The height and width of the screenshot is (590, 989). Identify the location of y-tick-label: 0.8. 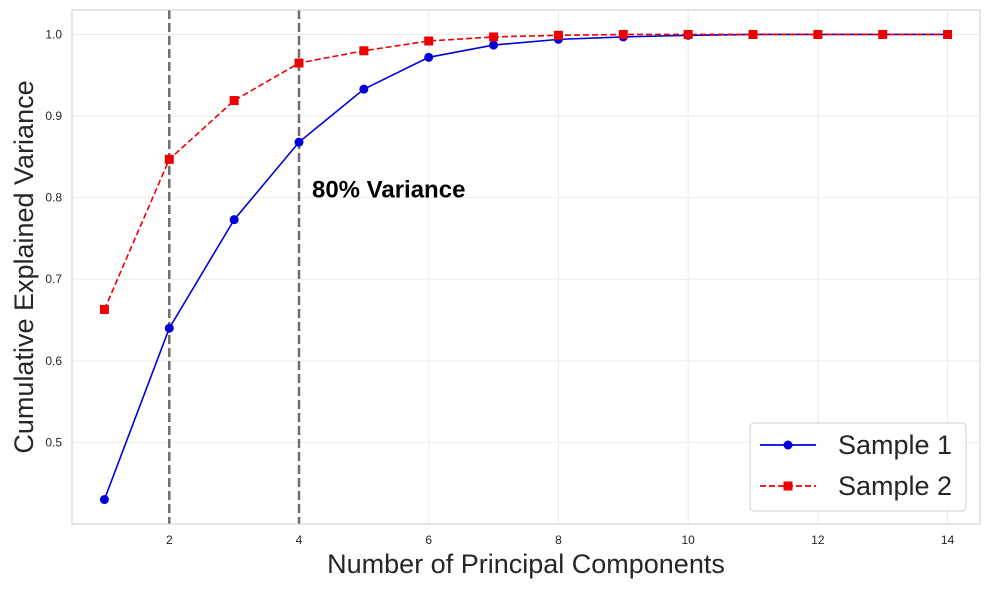
(53, 198).